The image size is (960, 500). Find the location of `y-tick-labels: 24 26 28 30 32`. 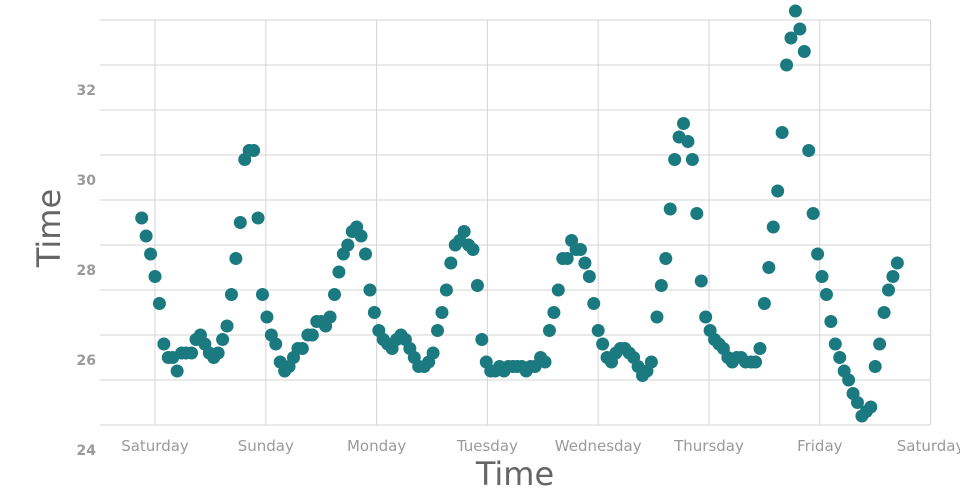

y-tick-labels: 24 26 28 30 32 is located at coordinates (87, 271).